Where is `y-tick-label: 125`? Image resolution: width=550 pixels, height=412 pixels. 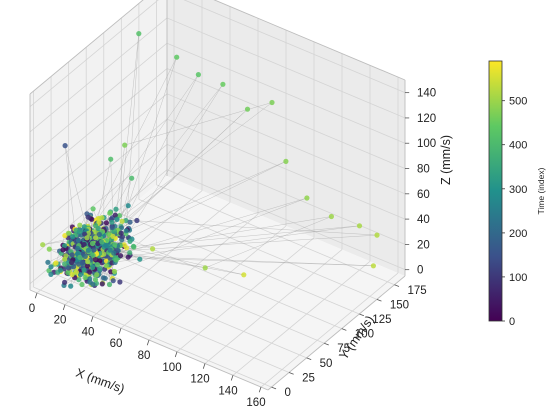 y-tick-label: 125 is located at coordinates (381, 320).